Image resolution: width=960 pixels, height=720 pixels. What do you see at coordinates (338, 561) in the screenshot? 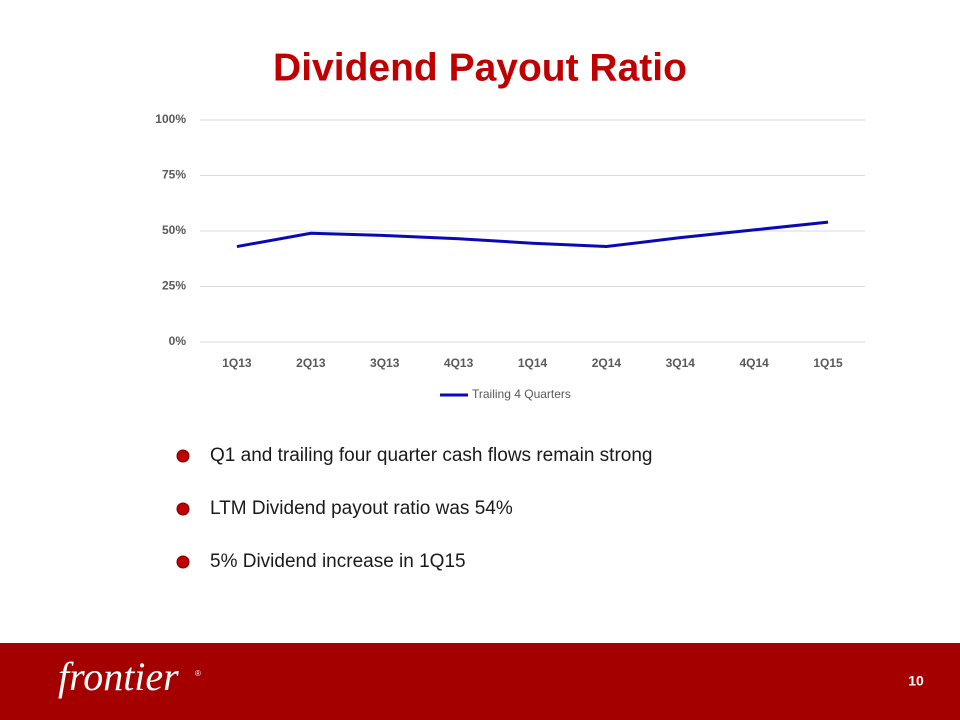
I see `bullet-text: 5% Dividend increase in 1Q15` at bounding box center [338, 561].